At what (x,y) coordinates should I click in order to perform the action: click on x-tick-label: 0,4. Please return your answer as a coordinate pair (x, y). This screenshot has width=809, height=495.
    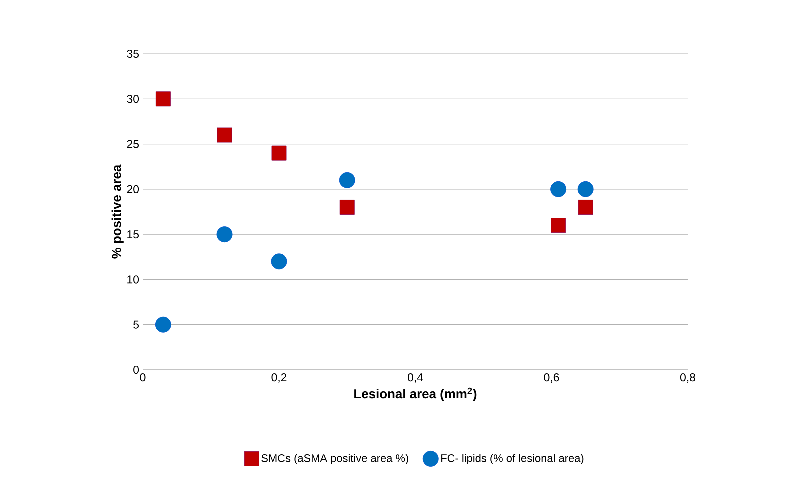
    Looking at the image, I should click on (416, 378).